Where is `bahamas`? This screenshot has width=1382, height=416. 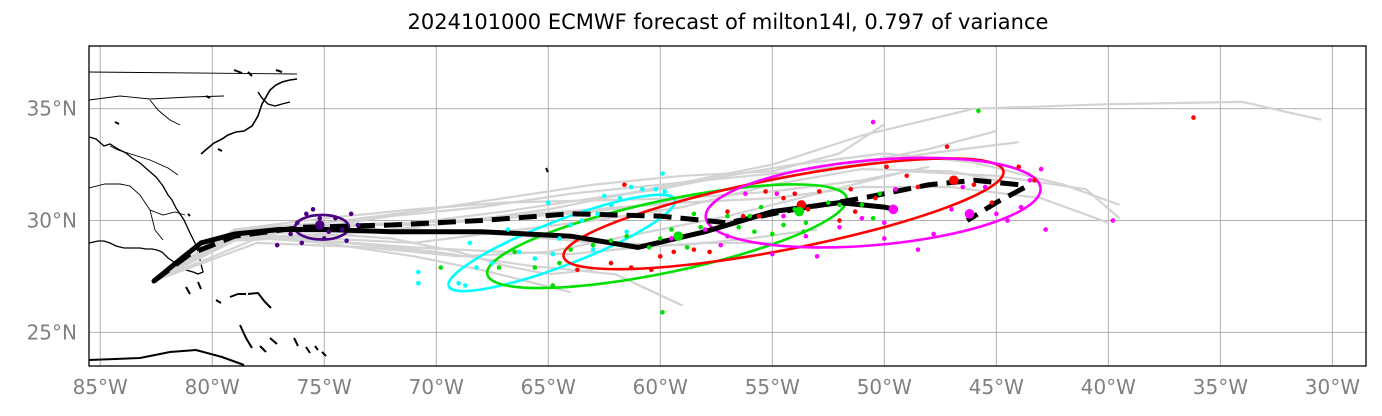 bahamas is located at coordinates (256, 319).